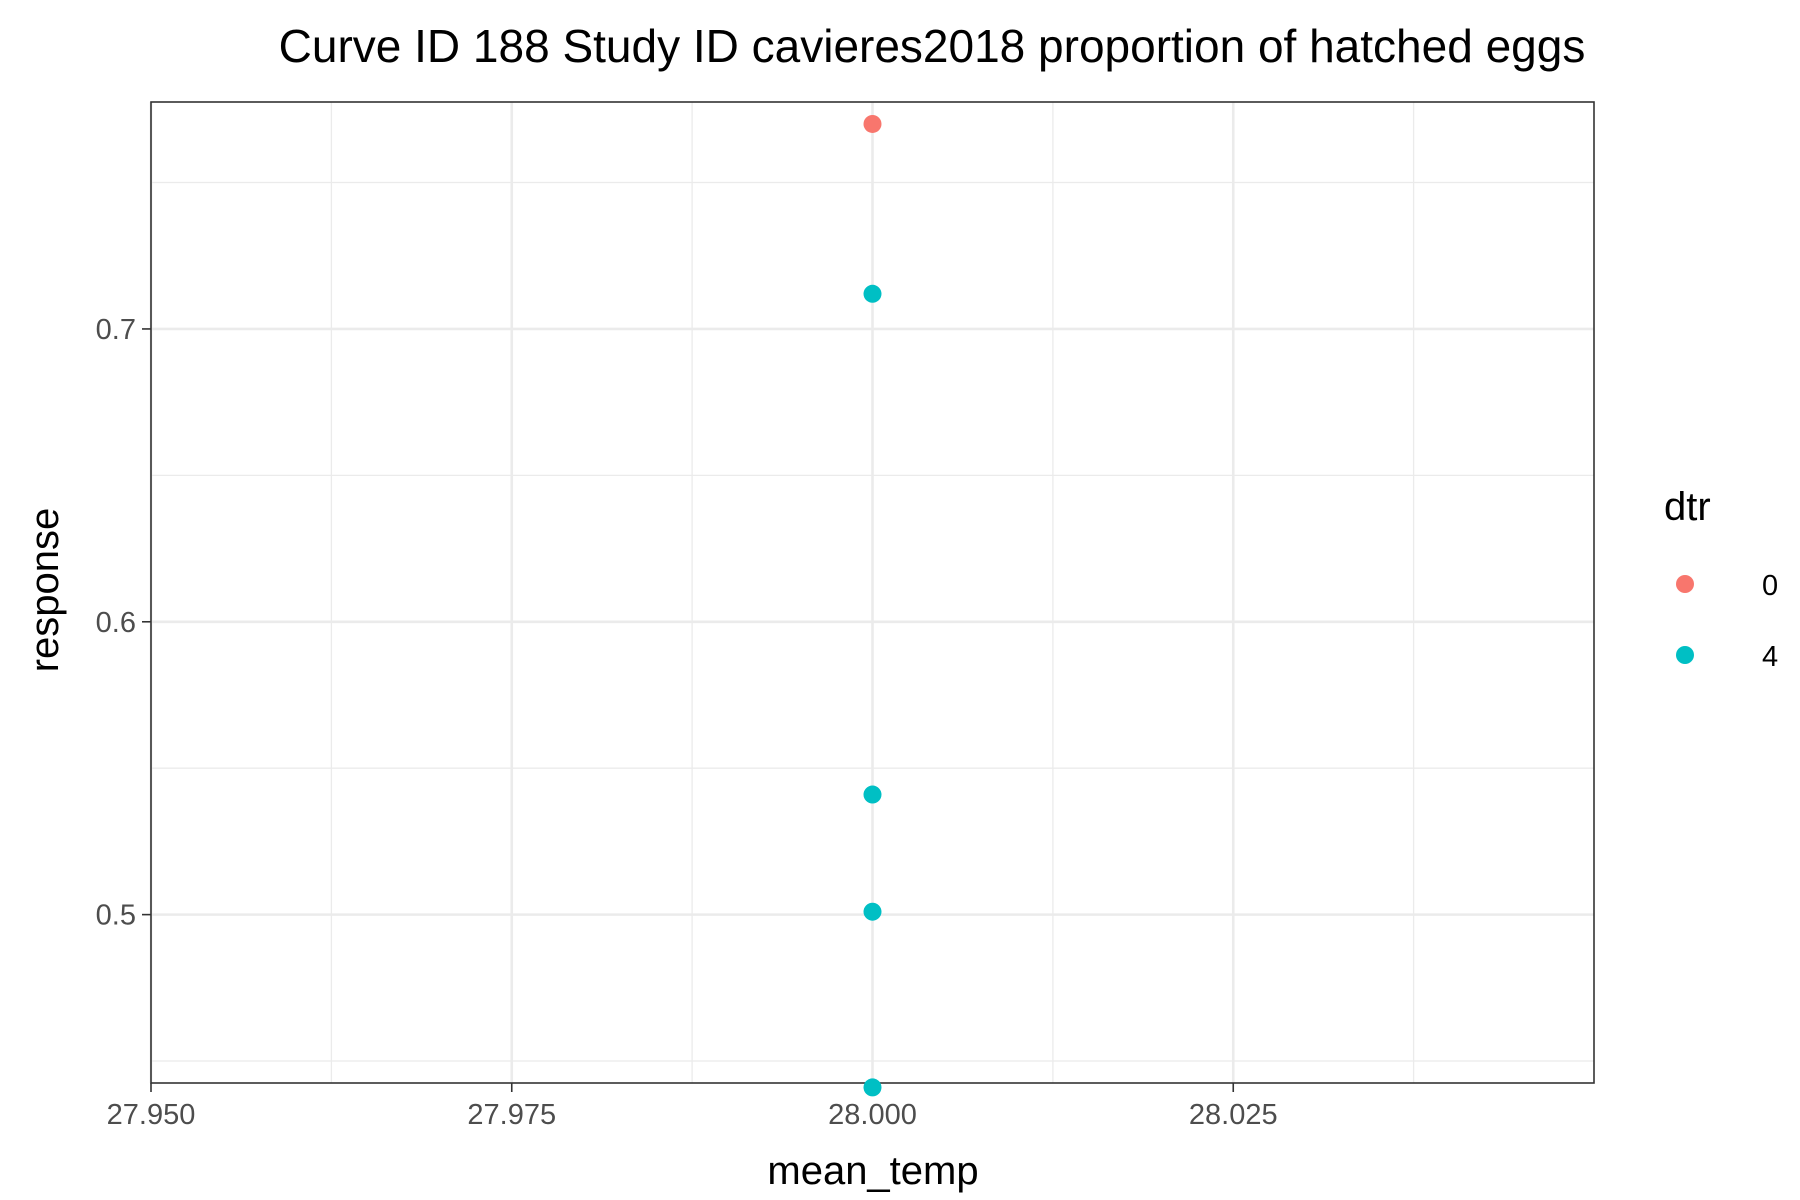  Describe the element at coordinates (511, 1115) in the screenshot. I see `x-tick-label: 27.975` at that location.